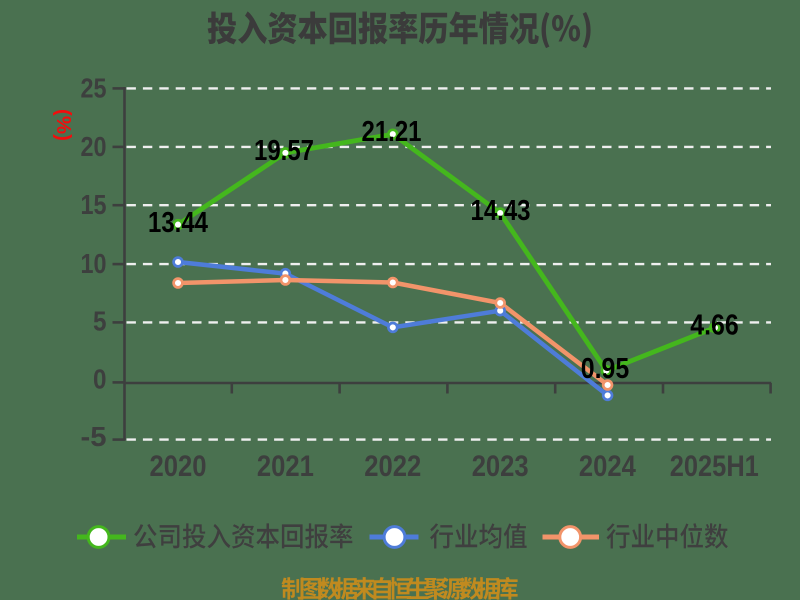 The width and height of the screenshot is (800, 600). Describe the element at coordinates (607, 466) in the screenshot. I see `svg-text: 2024` at that location.